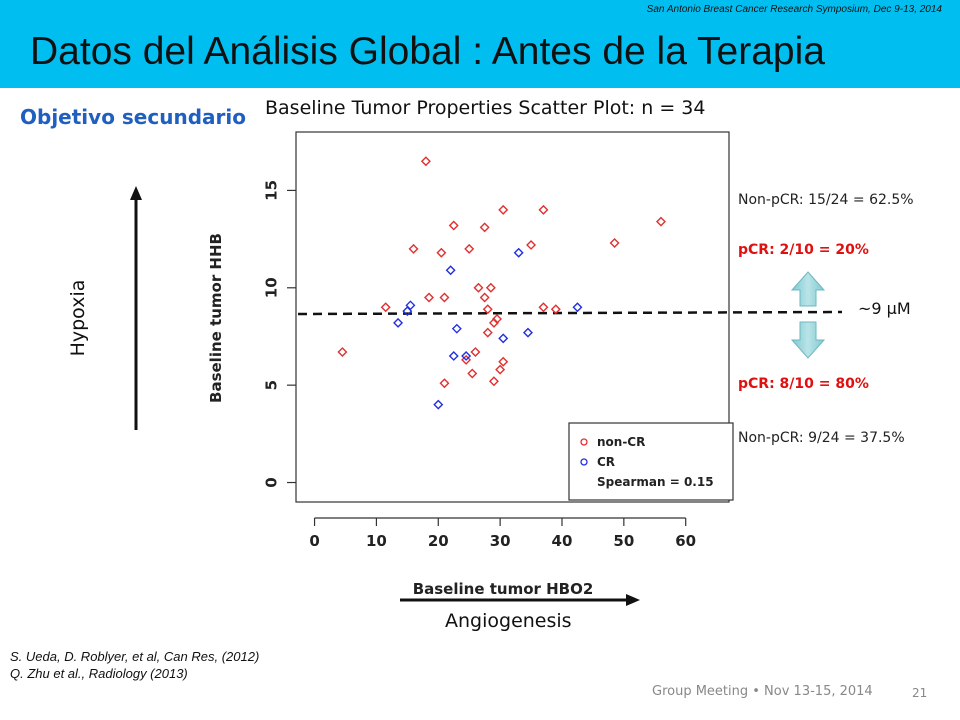  I want to click on legend-spearman: Spearman = 0.15, so click(655, 482).